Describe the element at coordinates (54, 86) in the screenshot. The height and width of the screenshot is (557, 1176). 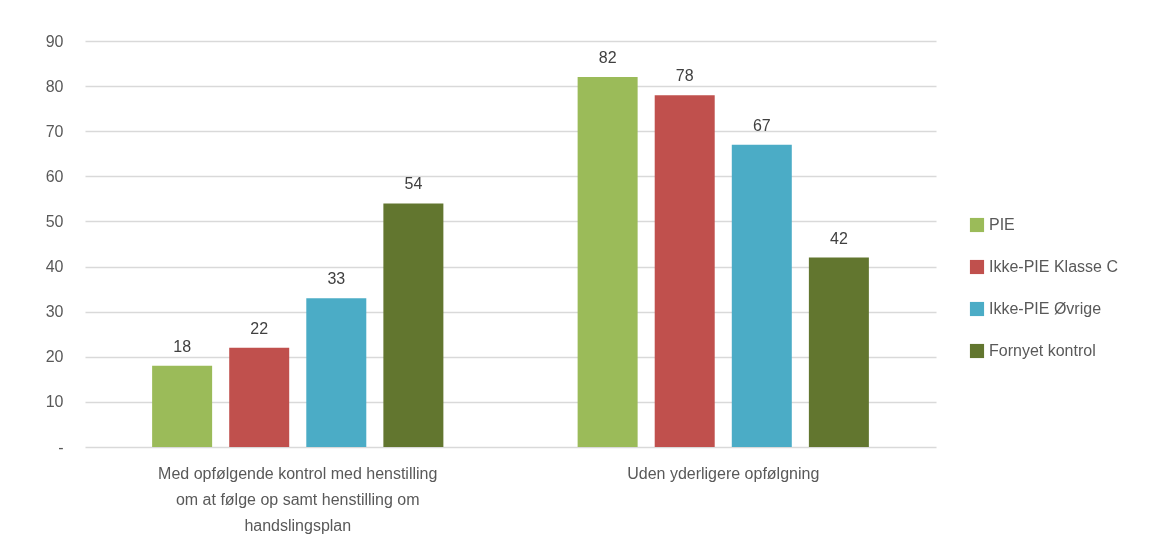
I see `y-tick-label: 80` at that location.